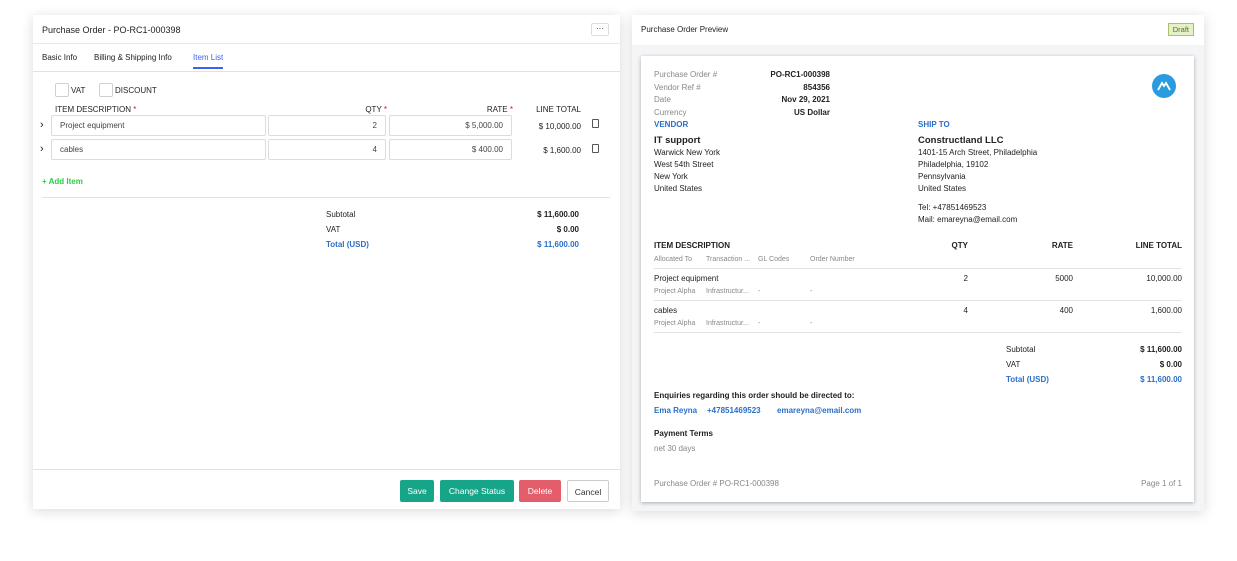 Image resolution: width=1237 pixels, height=561 pixels. Describe the element at coordinates (670, 112) in the screenshot. I see `meta-label: Currency` at that location.